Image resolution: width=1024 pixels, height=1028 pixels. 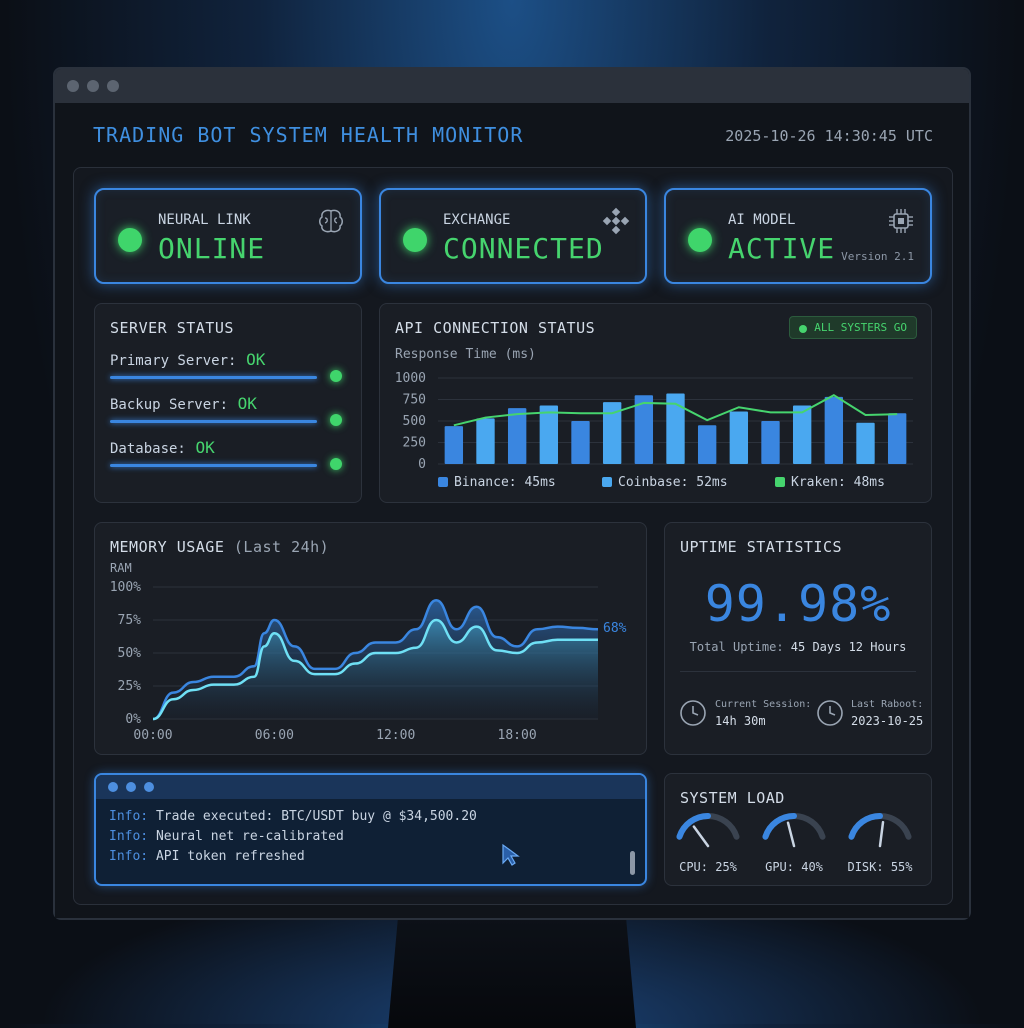 I want to click on status-badge: ALL SYSTERS GO, so click(x=853, y=327).